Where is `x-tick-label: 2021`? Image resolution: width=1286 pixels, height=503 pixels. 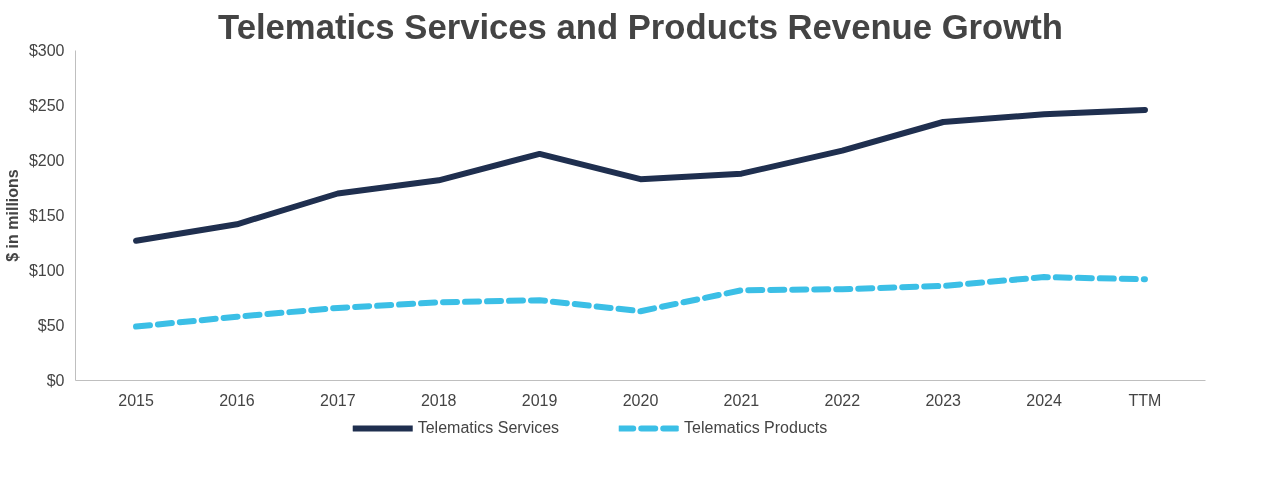
x-tick-label: 2021 is located at coordinates (741, 400).